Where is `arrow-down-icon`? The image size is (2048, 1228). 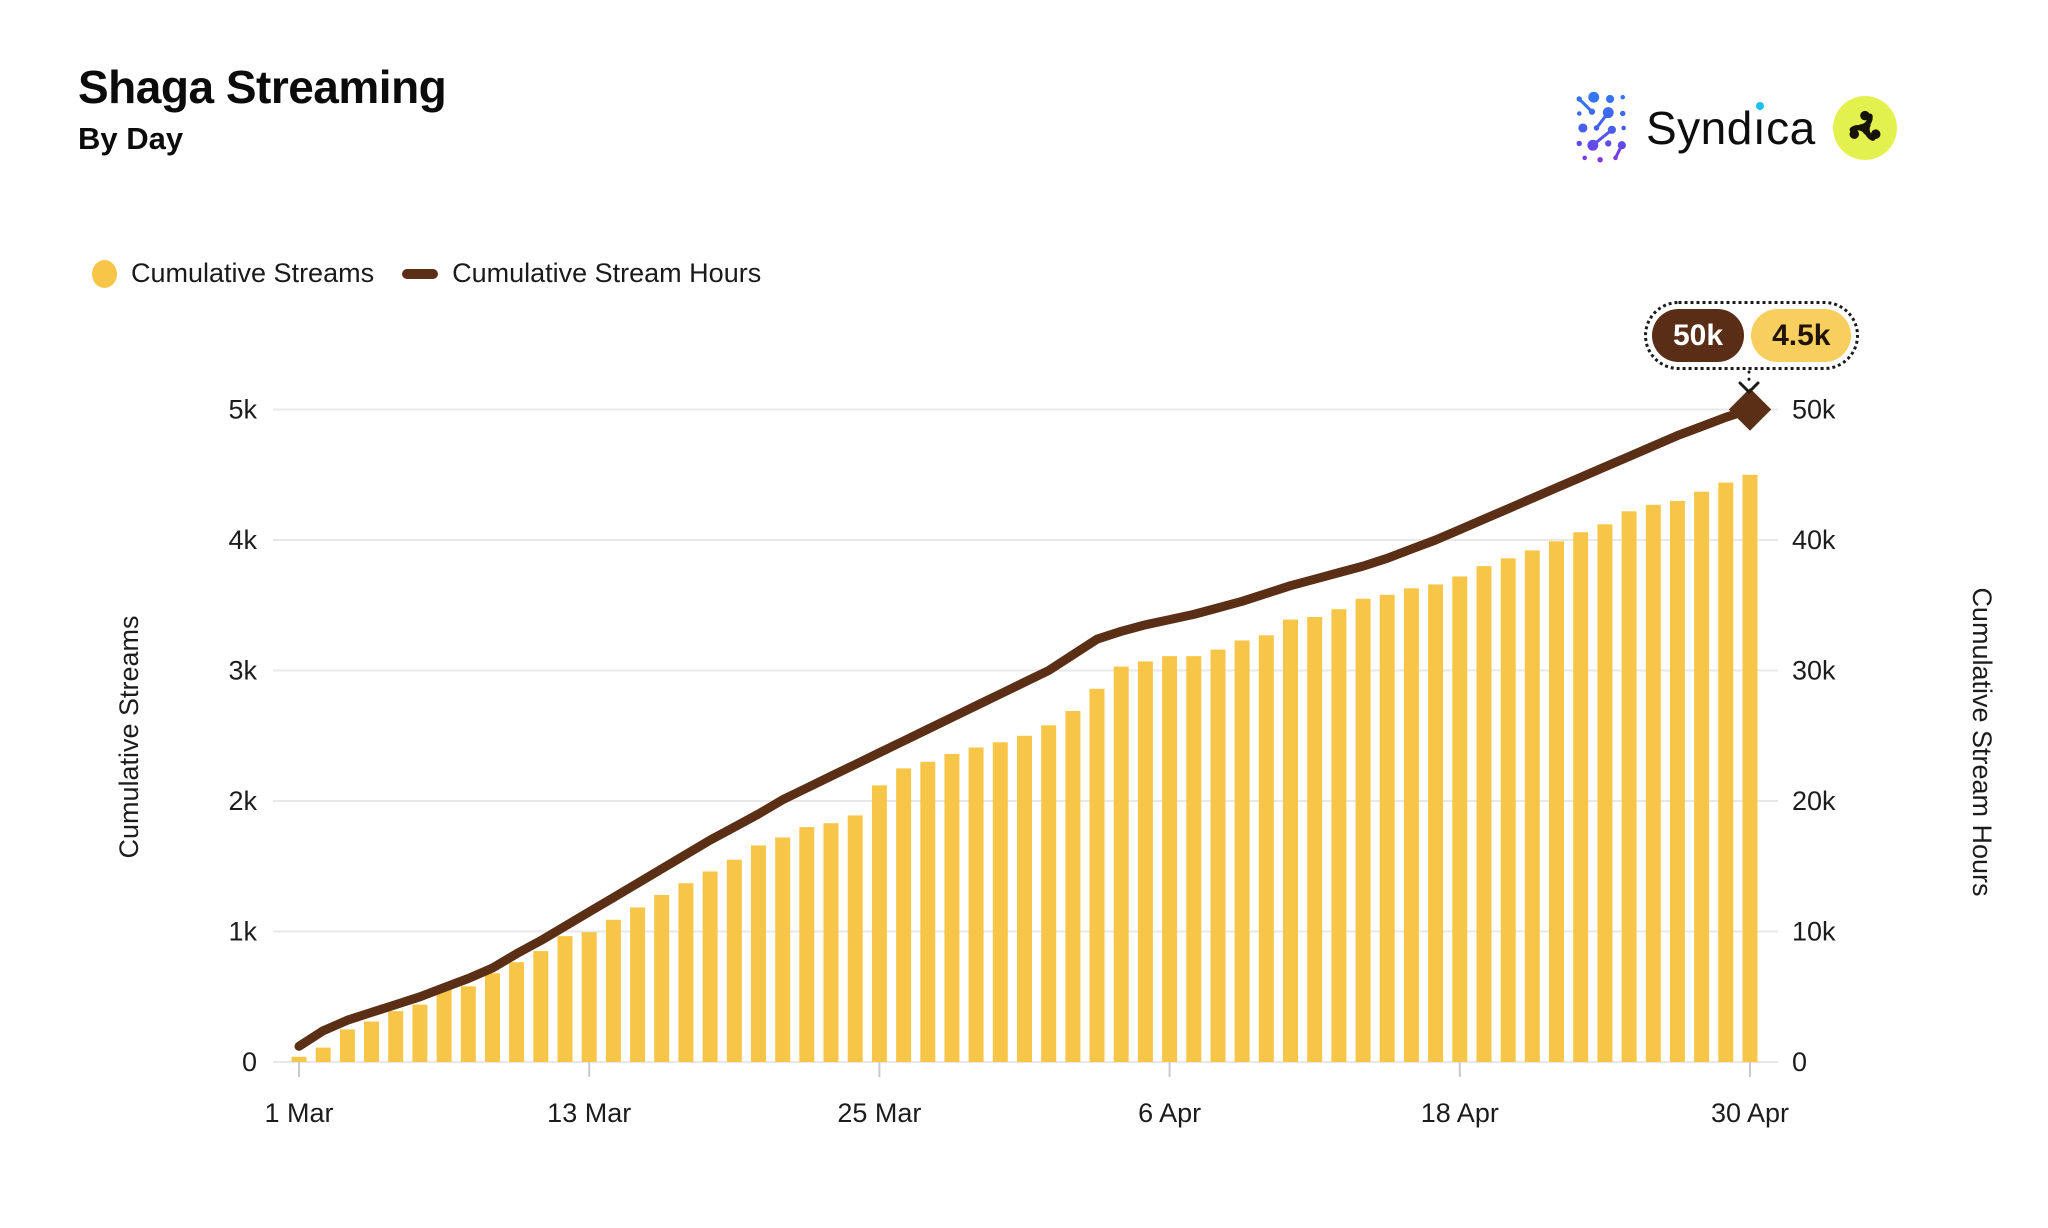
arrow-down-icon is located at coordinates (1749, 387).